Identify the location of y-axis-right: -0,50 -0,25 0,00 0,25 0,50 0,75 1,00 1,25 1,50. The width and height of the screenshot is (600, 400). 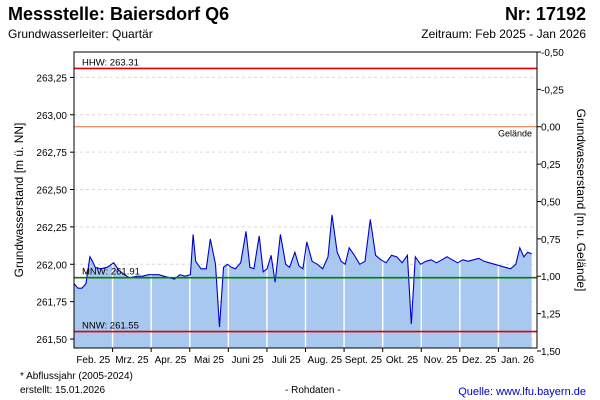
(550, 203).